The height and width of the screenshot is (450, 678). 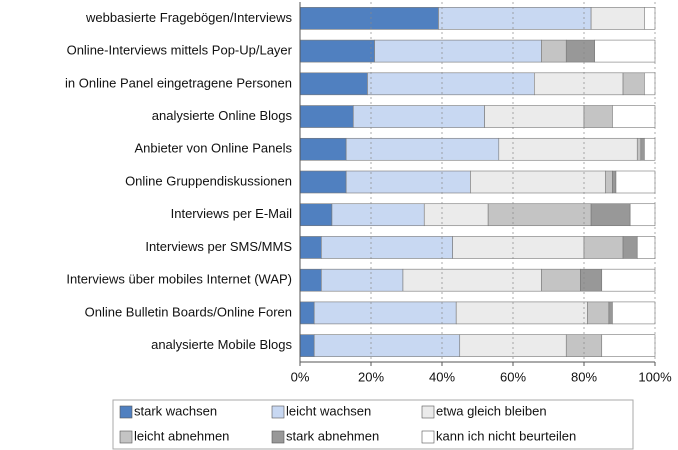 What do you see at coordinates (188, 17) in the screenshot?
I see `category-label: webbasierte Fragebögen/Interviews` at bounding box center [188, 17].